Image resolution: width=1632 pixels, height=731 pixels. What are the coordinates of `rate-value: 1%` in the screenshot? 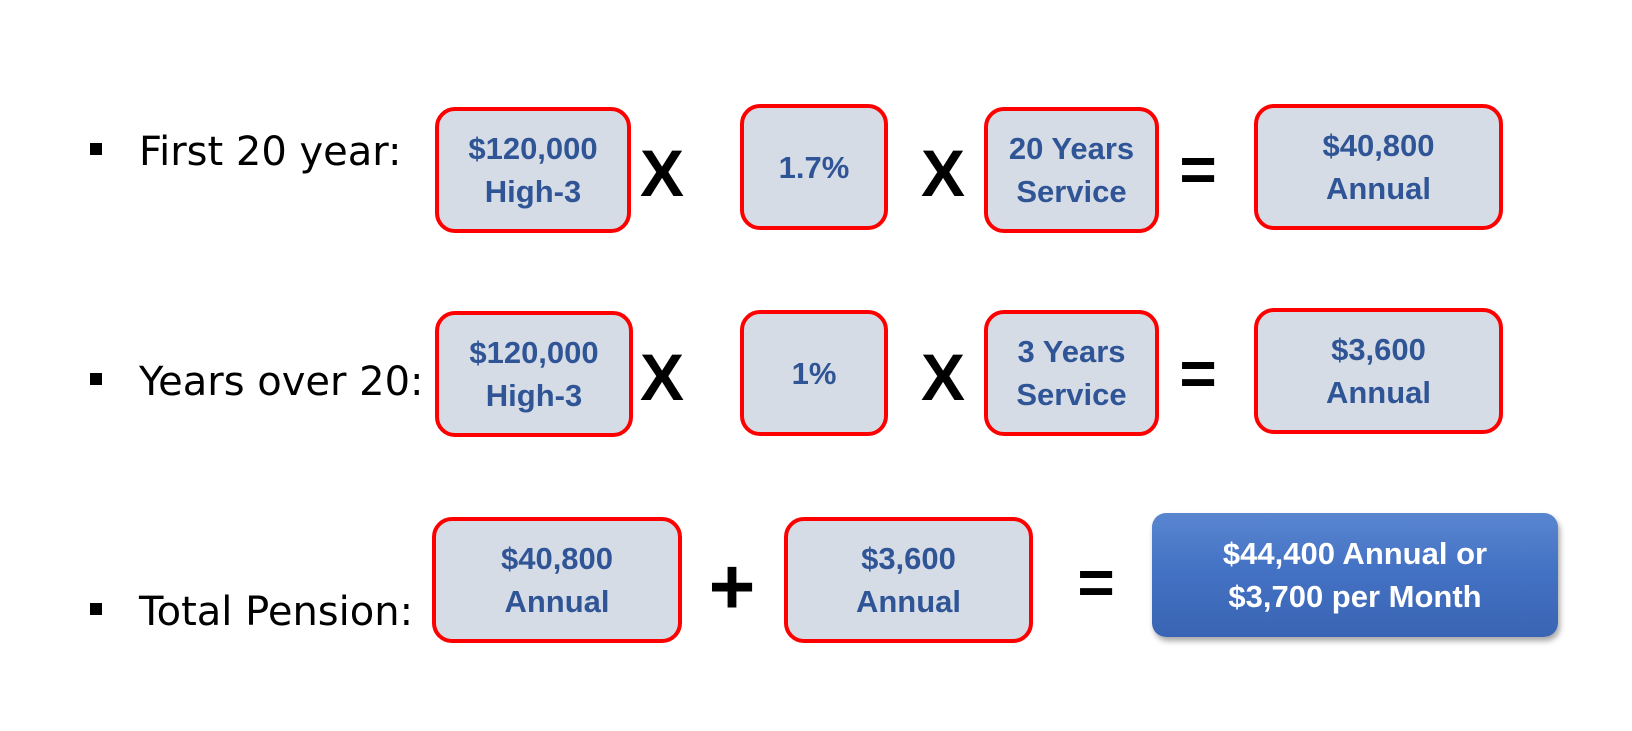 It's located at (814, 373).